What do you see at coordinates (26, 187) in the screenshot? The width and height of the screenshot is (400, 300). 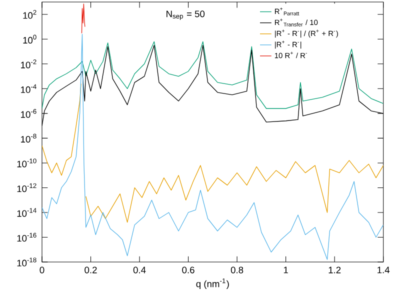 I see `y-tick-label: 10$^{-12}$` at bounding box center [26, 187].